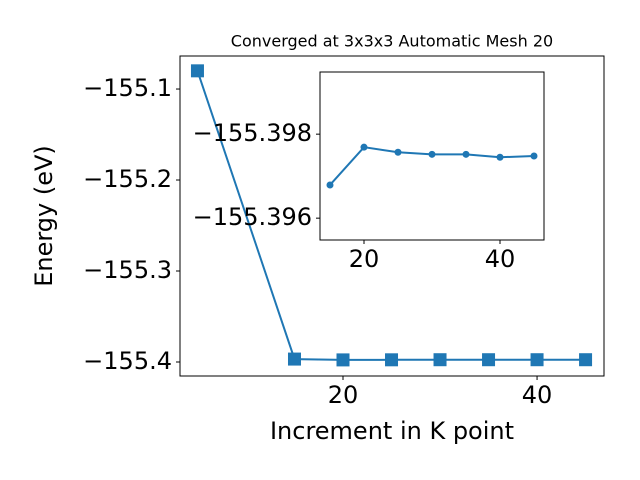 This screenshot has width=640, height=480. I want to click on y-tick-label: −155.2, so click(127, 179).